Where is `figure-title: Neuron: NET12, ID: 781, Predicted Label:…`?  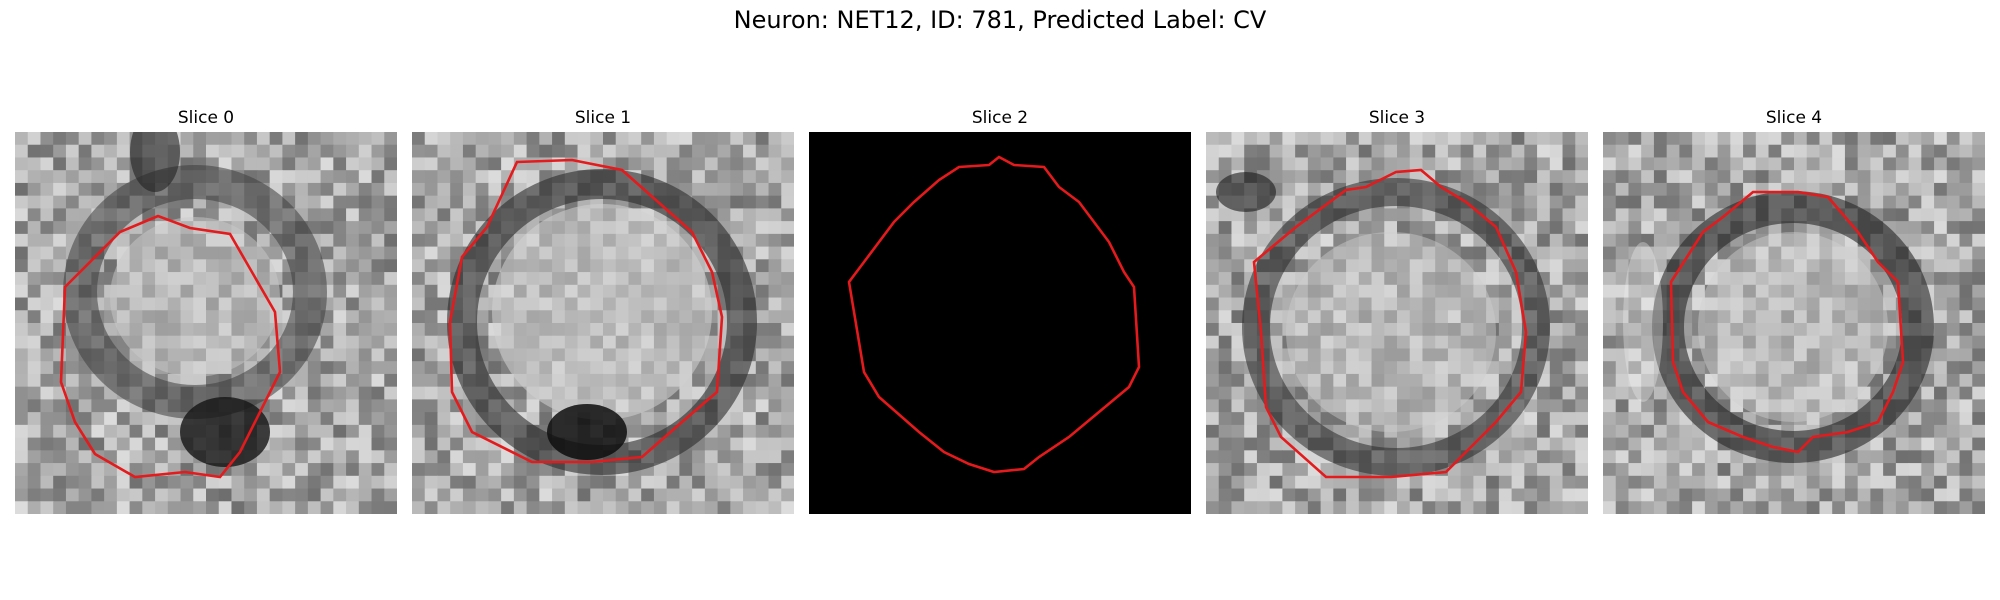
figure-title: Neuron: NET12, ID: 781, Predicted Label:… is located at coordinates (1000, 20).